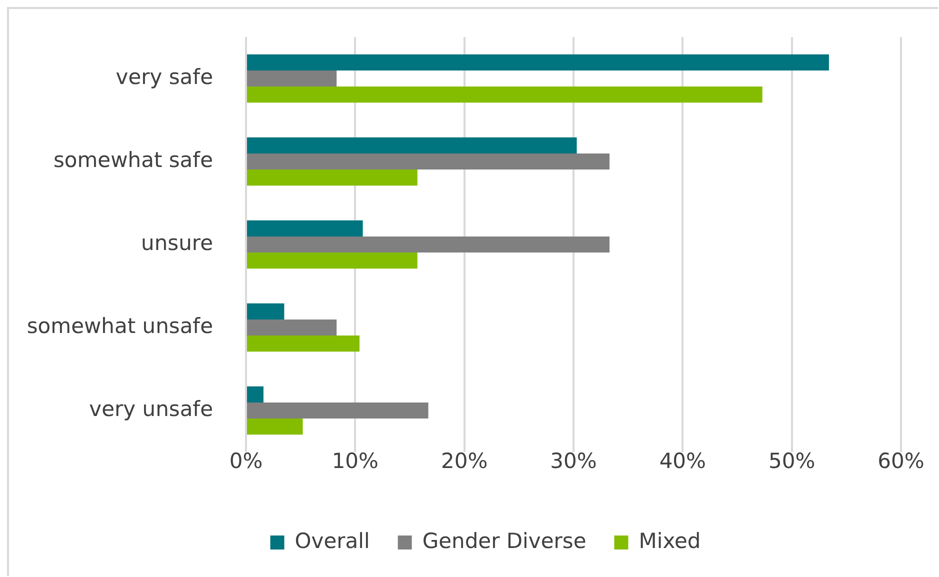 Image resolution: width=939 pixels, height=577 pixels. I want to click on x-tick-label: 0%, so click(246, 461).